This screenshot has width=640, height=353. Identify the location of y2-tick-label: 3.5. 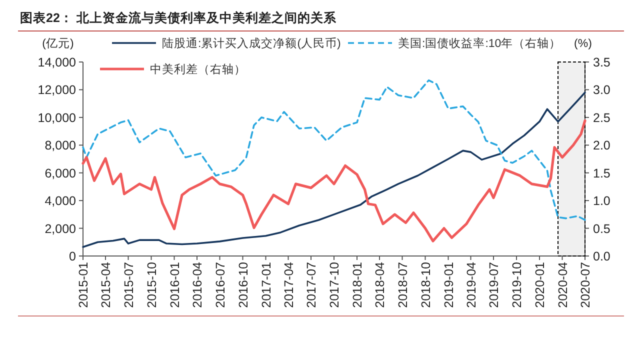
(601, 63).